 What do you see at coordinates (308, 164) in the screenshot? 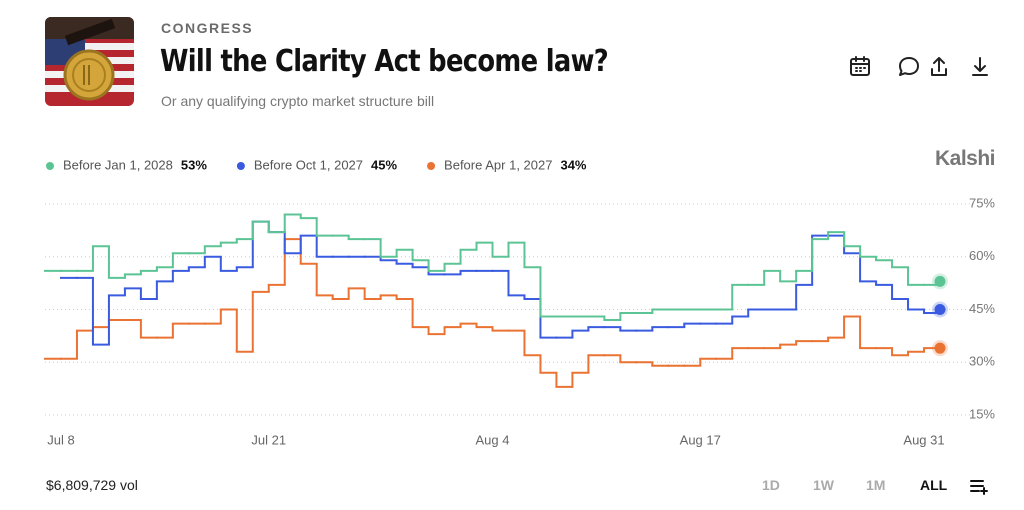
I see `legend-label: Before Oct 1, 2027` at bounding box center [308, 164].